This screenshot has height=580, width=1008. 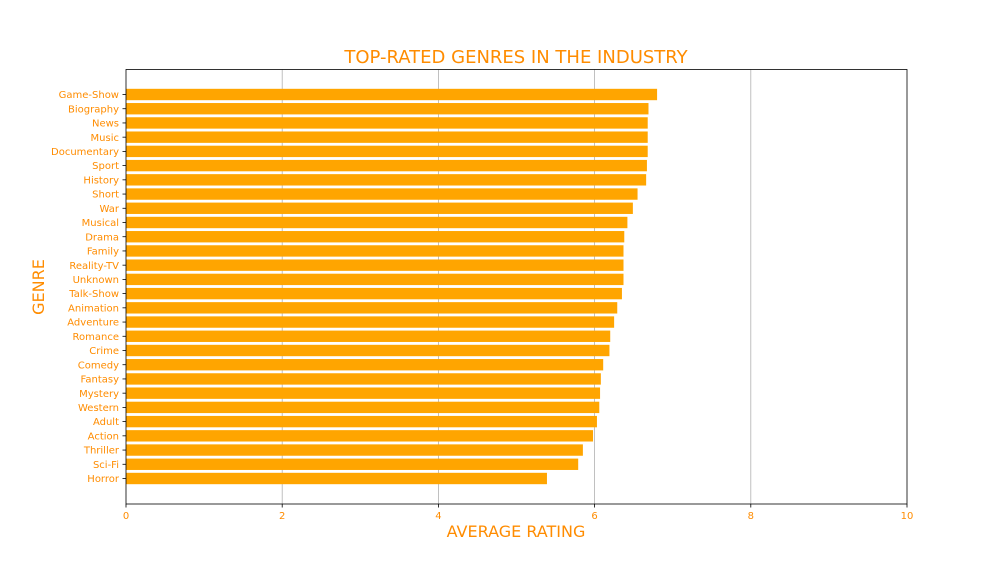 What do you see at coordinates (106, 422) in the screenshot?
I see `y-tick-label: Adult` at bounding box center [106, 422].